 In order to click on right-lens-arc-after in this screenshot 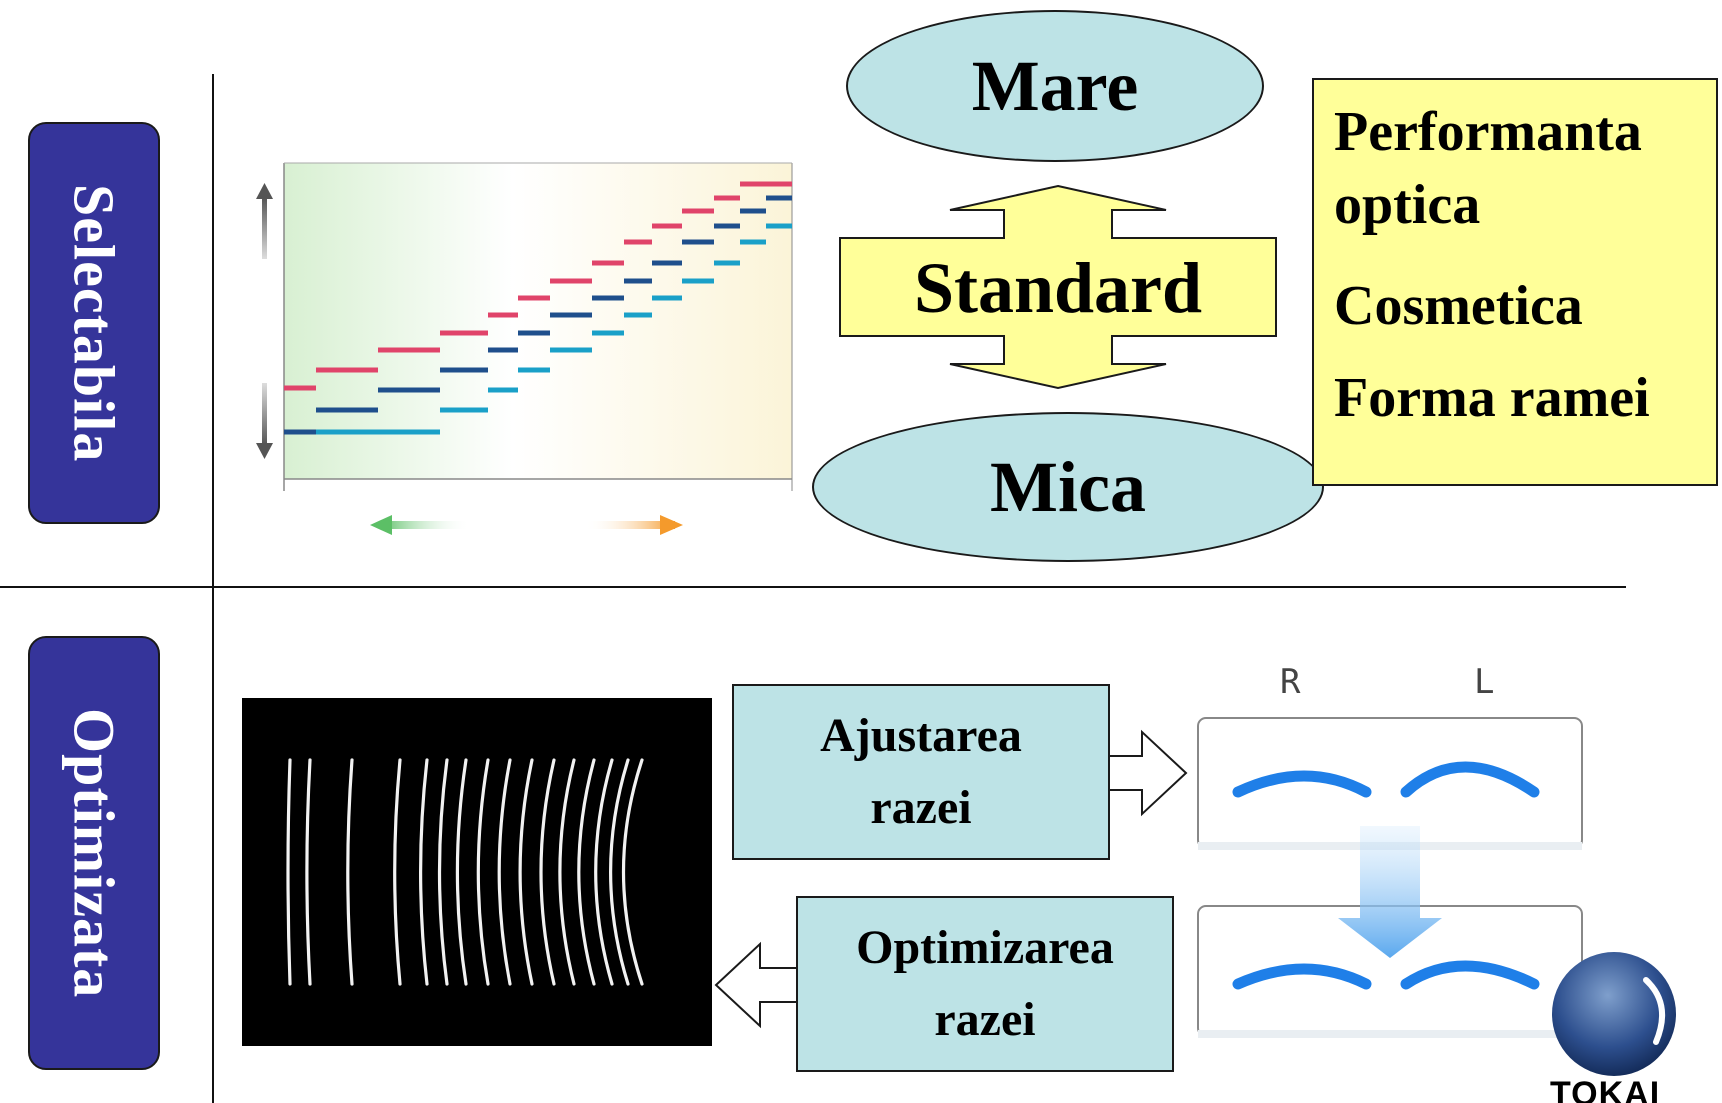, I will do `click(1302, 976)`.